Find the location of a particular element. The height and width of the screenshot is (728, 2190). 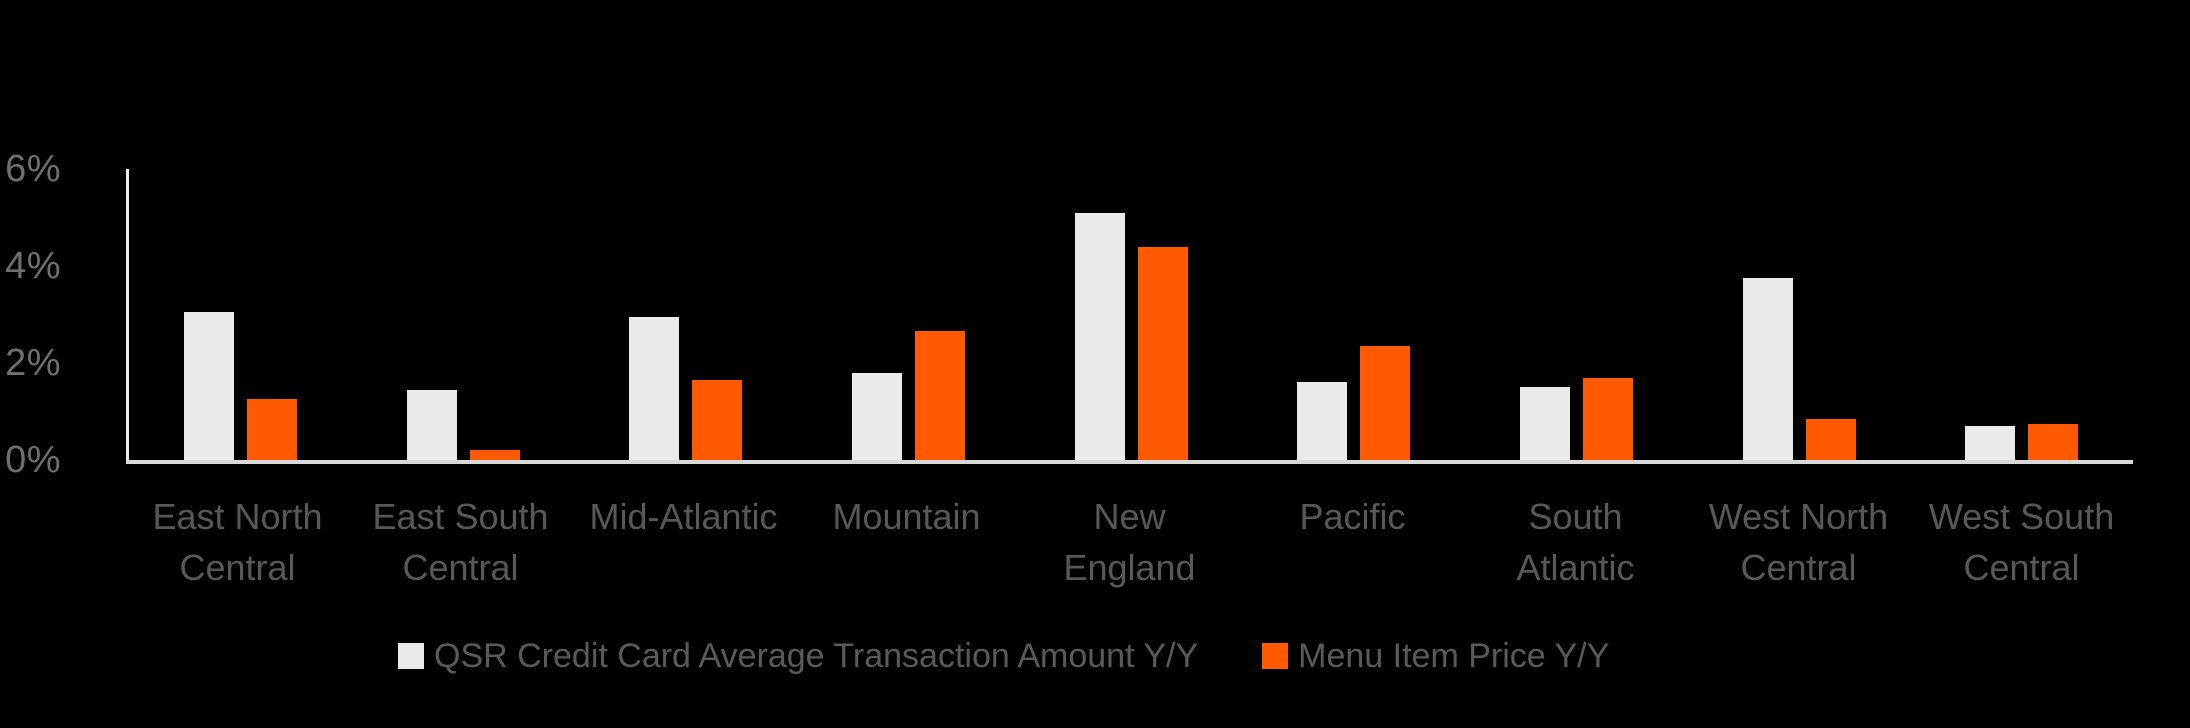

x-category-label: South Atlantic is located at coordinates (1575, 542).